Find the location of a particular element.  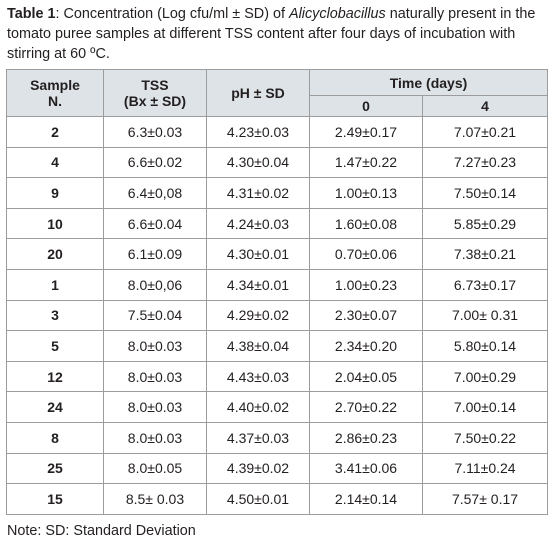

table-row: 20 6.1±0.09 4.30±0.01 0.70±0.06 7.38±0.21 is located at coordinates (277, 254).